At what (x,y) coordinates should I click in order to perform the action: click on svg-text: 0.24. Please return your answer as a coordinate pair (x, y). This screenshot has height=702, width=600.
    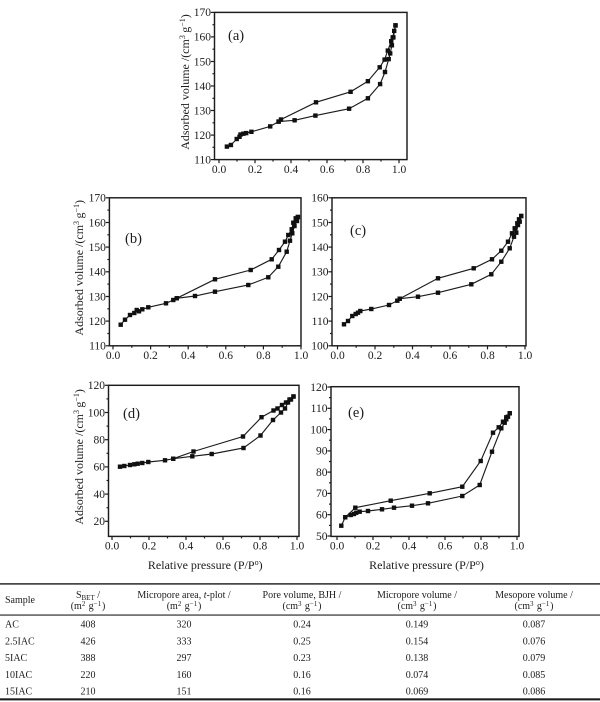
    Looking at the image, I should click on (302, 625).